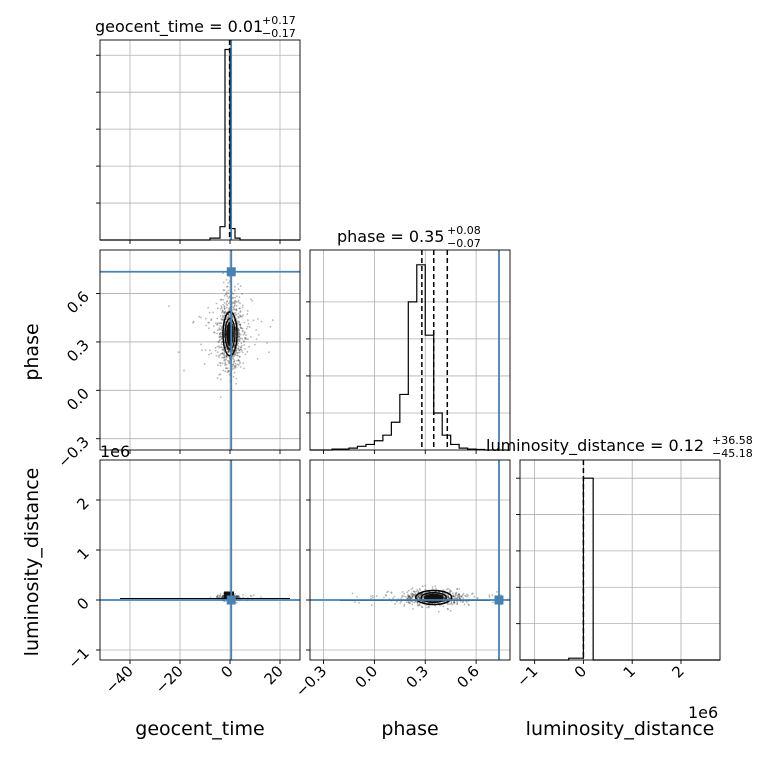 The width and height of the screenshot is (760, 760). I want to click on geocent-time-marginal-frame, so click(200, 140).